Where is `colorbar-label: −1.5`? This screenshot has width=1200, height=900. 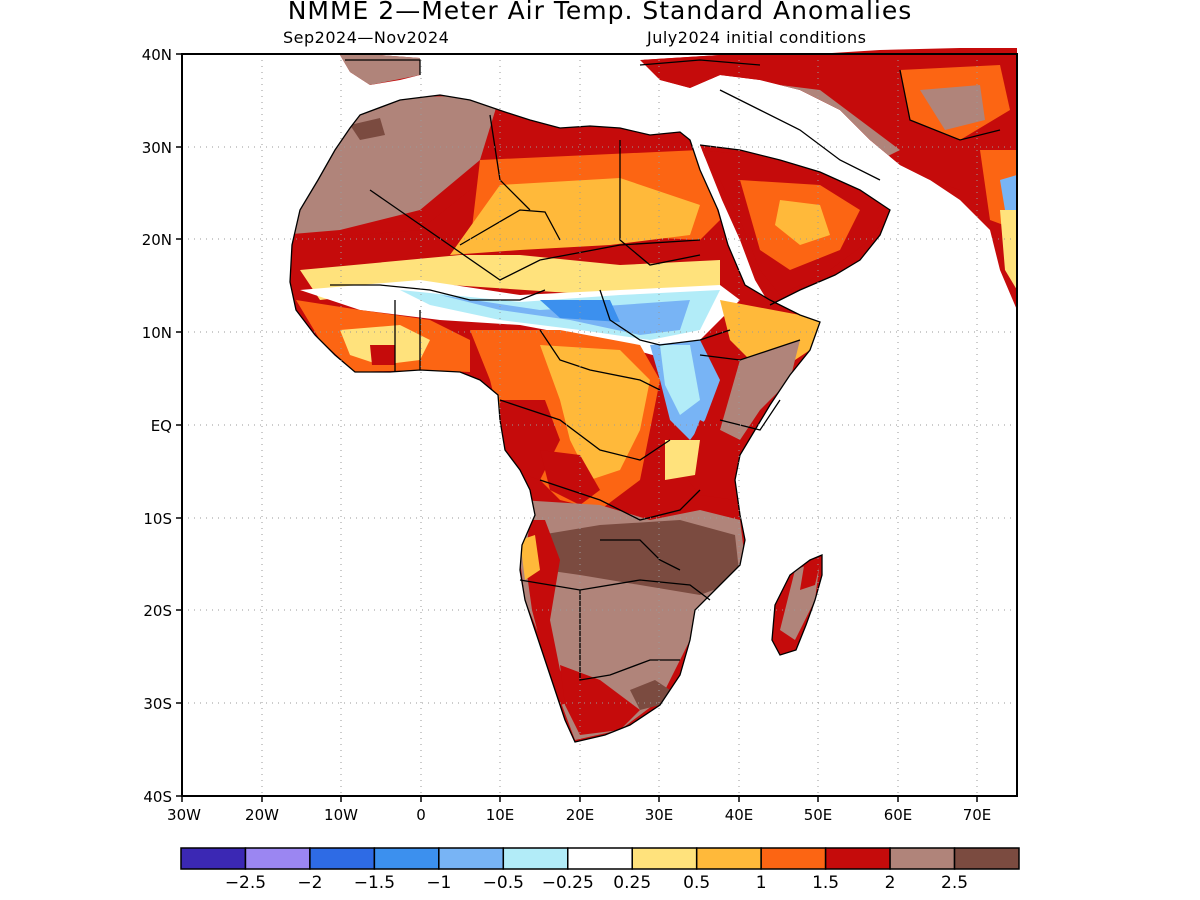
colorbar-label: −1.5 is located at coordinates (374, 883).